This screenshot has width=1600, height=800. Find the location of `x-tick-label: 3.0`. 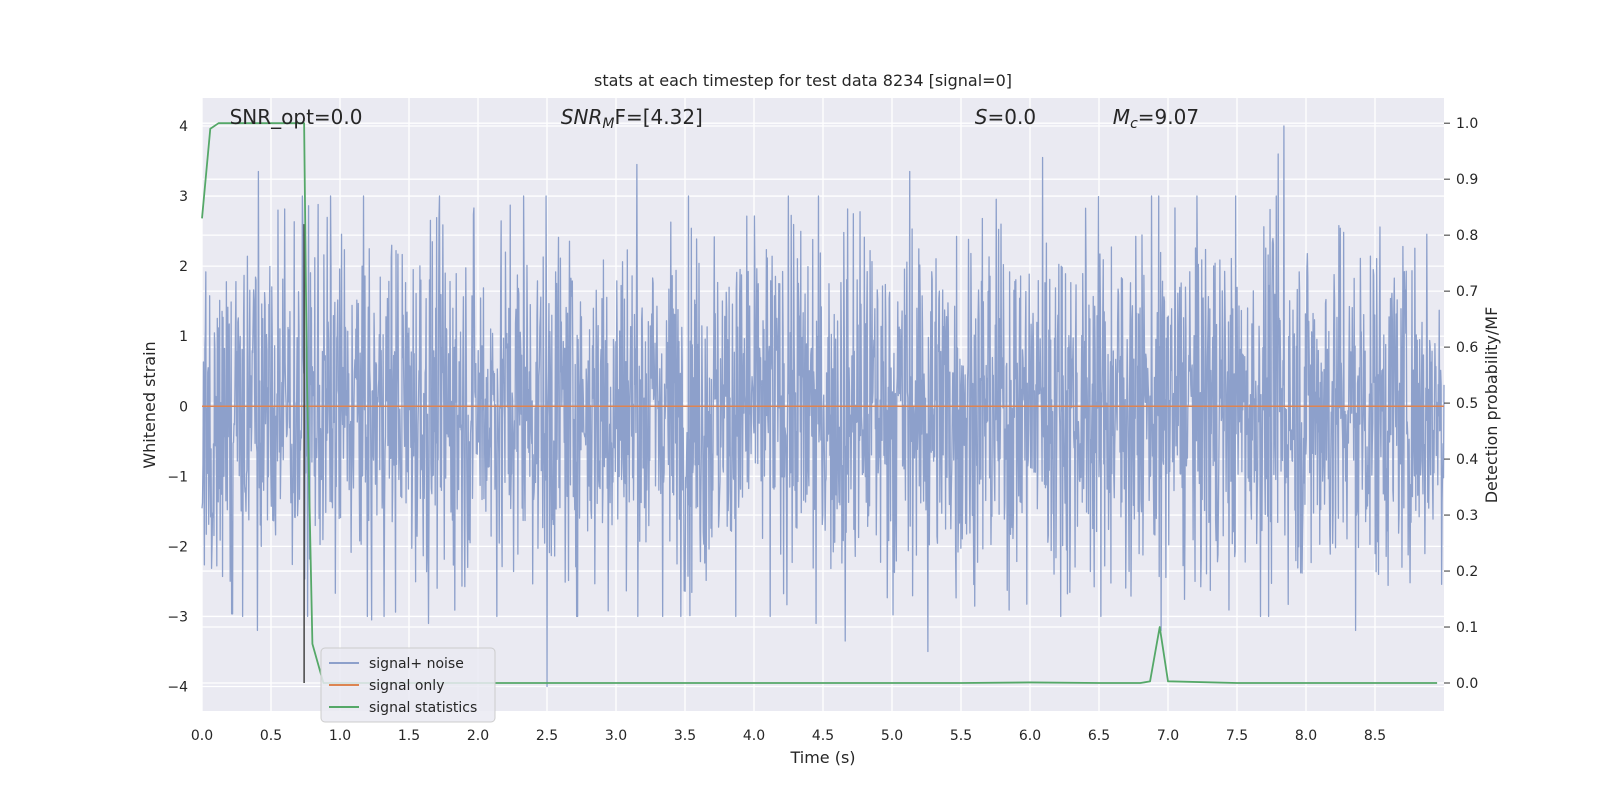

x-tick-label: 3.0 is located at coordinates (616, 736).